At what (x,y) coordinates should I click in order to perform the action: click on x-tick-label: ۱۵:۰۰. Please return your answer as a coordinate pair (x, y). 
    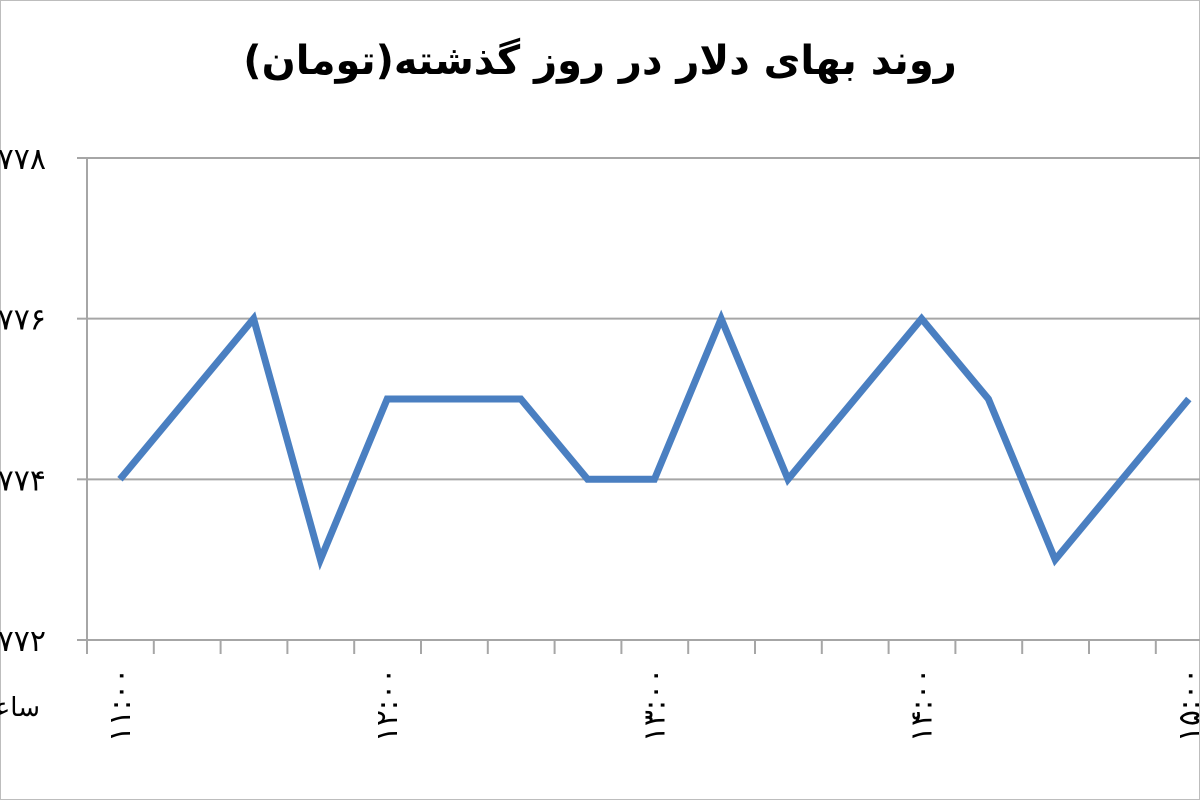
    Looking at the image, I should click on (1186, 705).